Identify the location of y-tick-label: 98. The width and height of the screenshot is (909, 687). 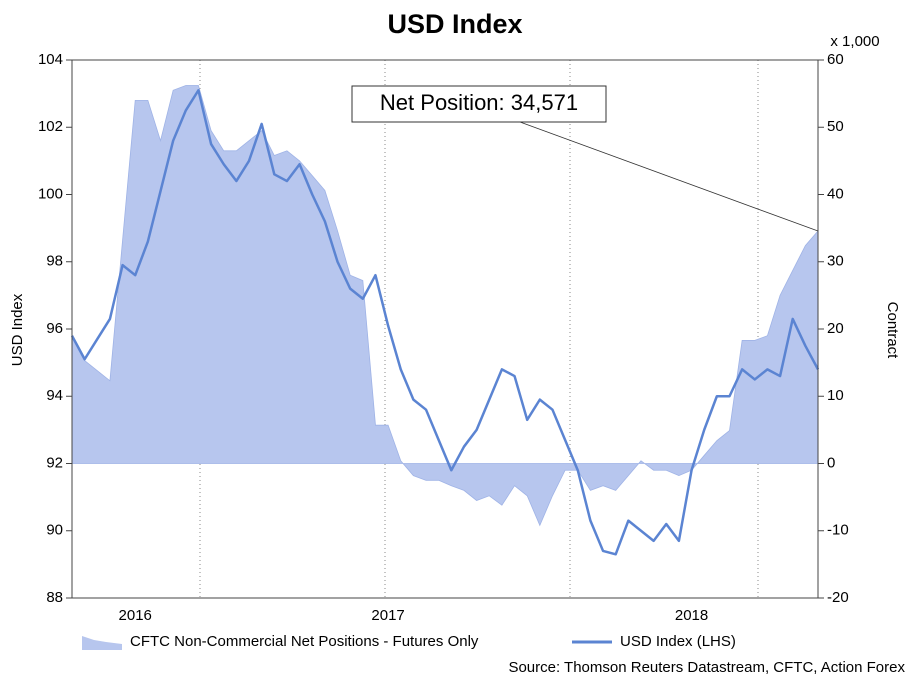
(54, 261).